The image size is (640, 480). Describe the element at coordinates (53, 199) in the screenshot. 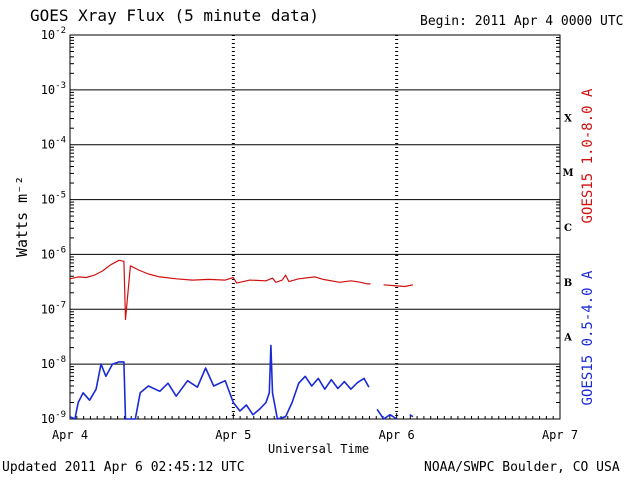

I see `y-tick-label: 10⁻⁵` at that location.